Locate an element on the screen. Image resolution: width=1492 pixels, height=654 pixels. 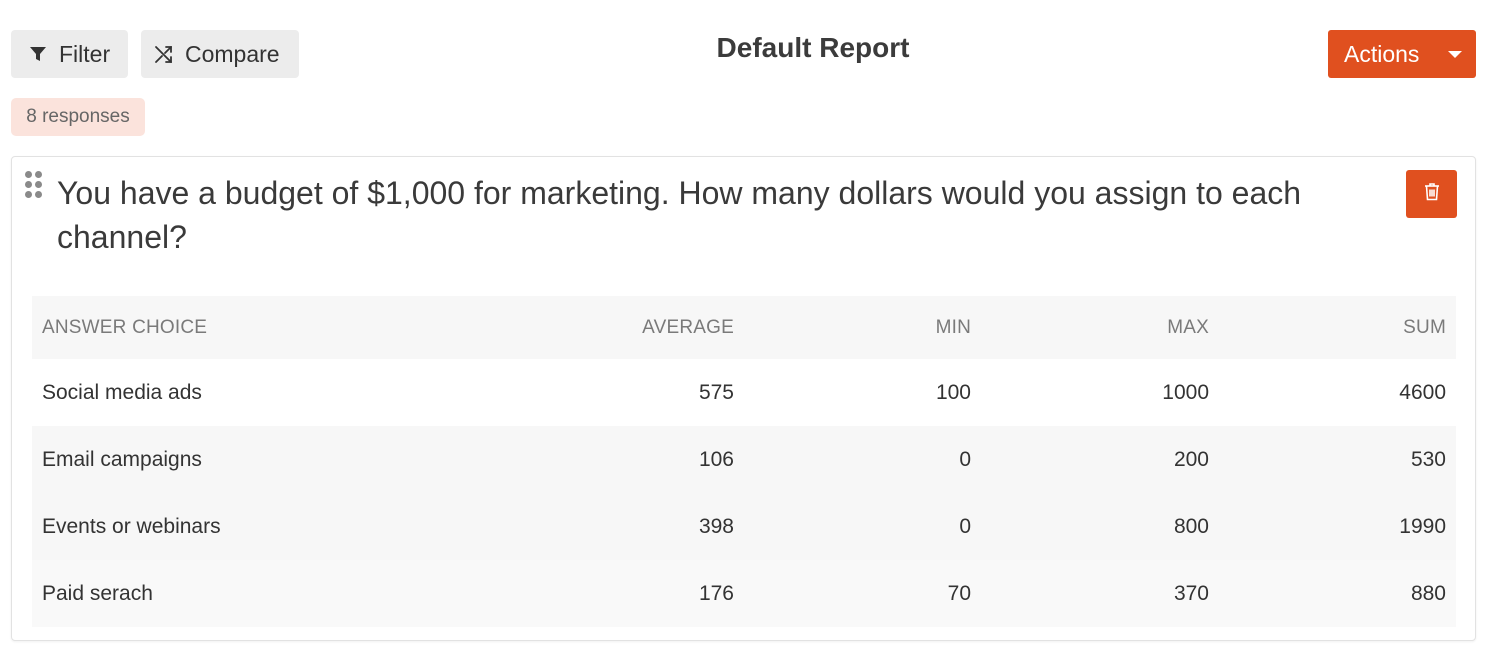
drag-handle-icon is located at coordinates (36, 186).